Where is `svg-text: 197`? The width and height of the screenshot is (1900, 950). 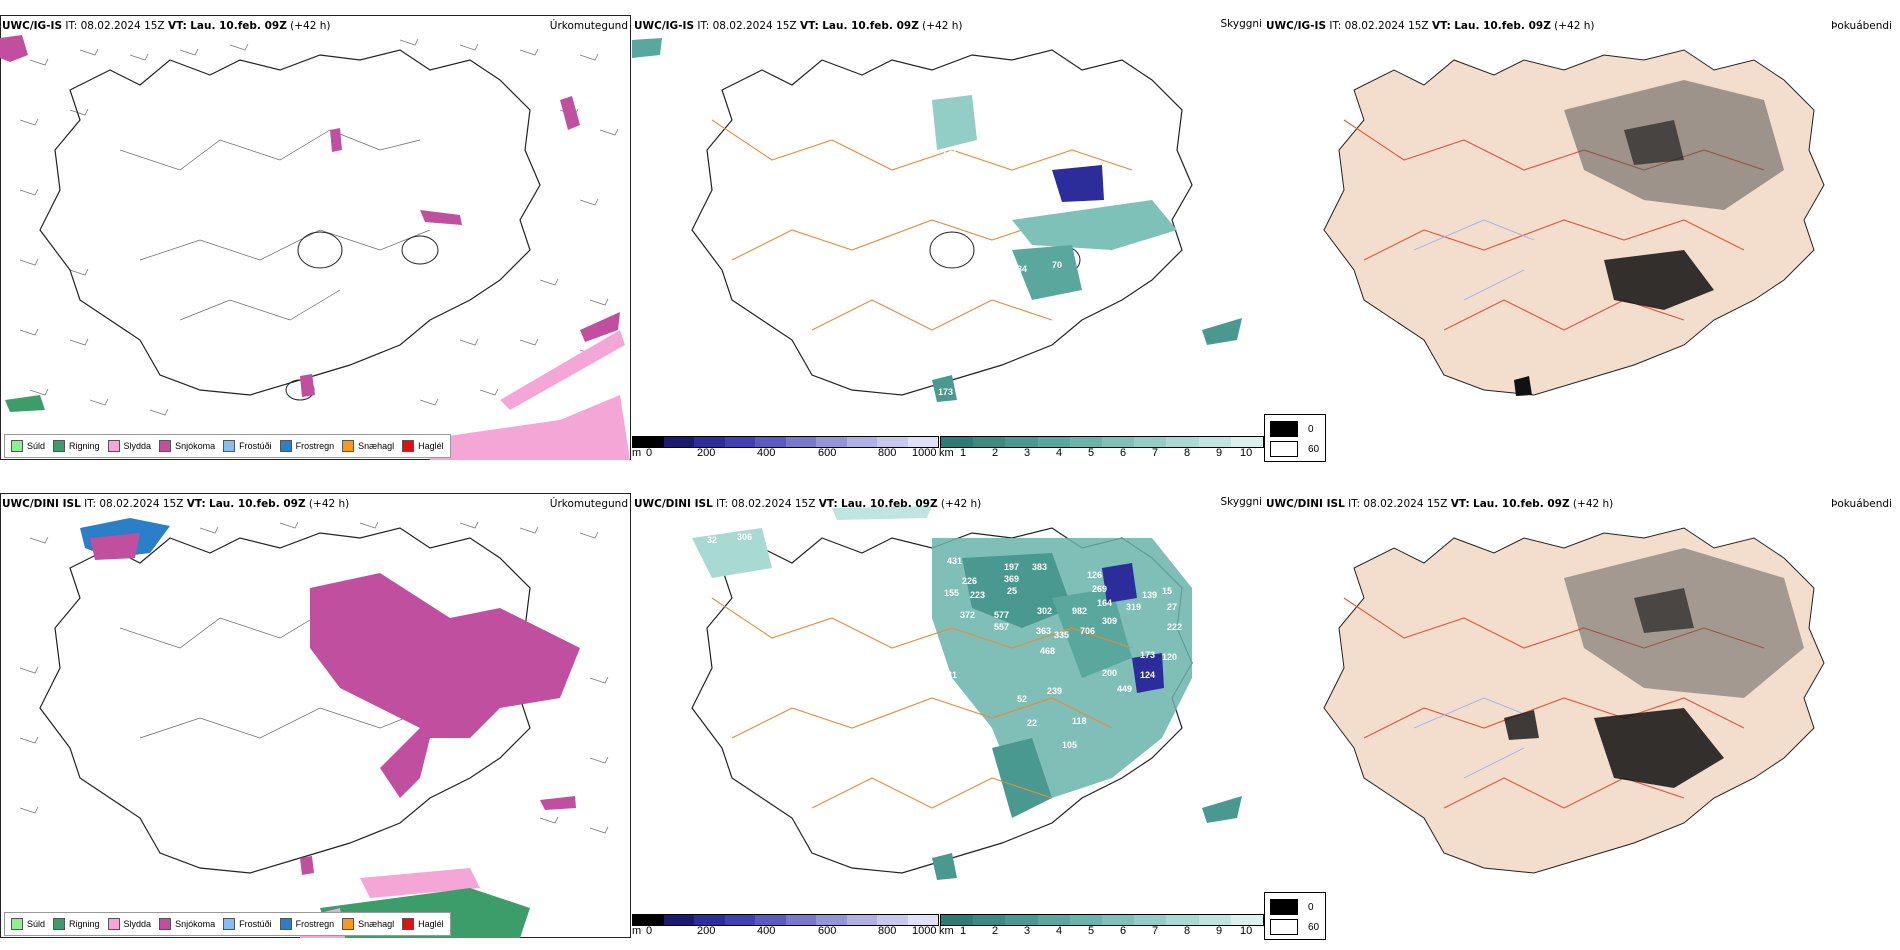
svg-text: 197 is located at coordinates (1011, 567).